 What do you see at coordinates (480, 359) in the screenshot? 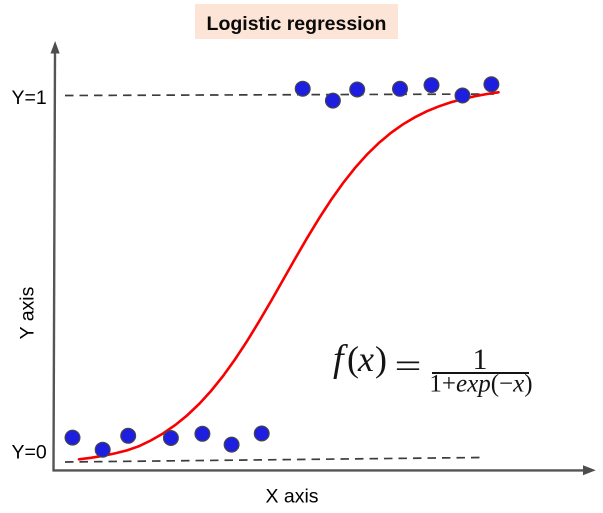
I see `svg-text: 1` at bounding box center [480, 359].